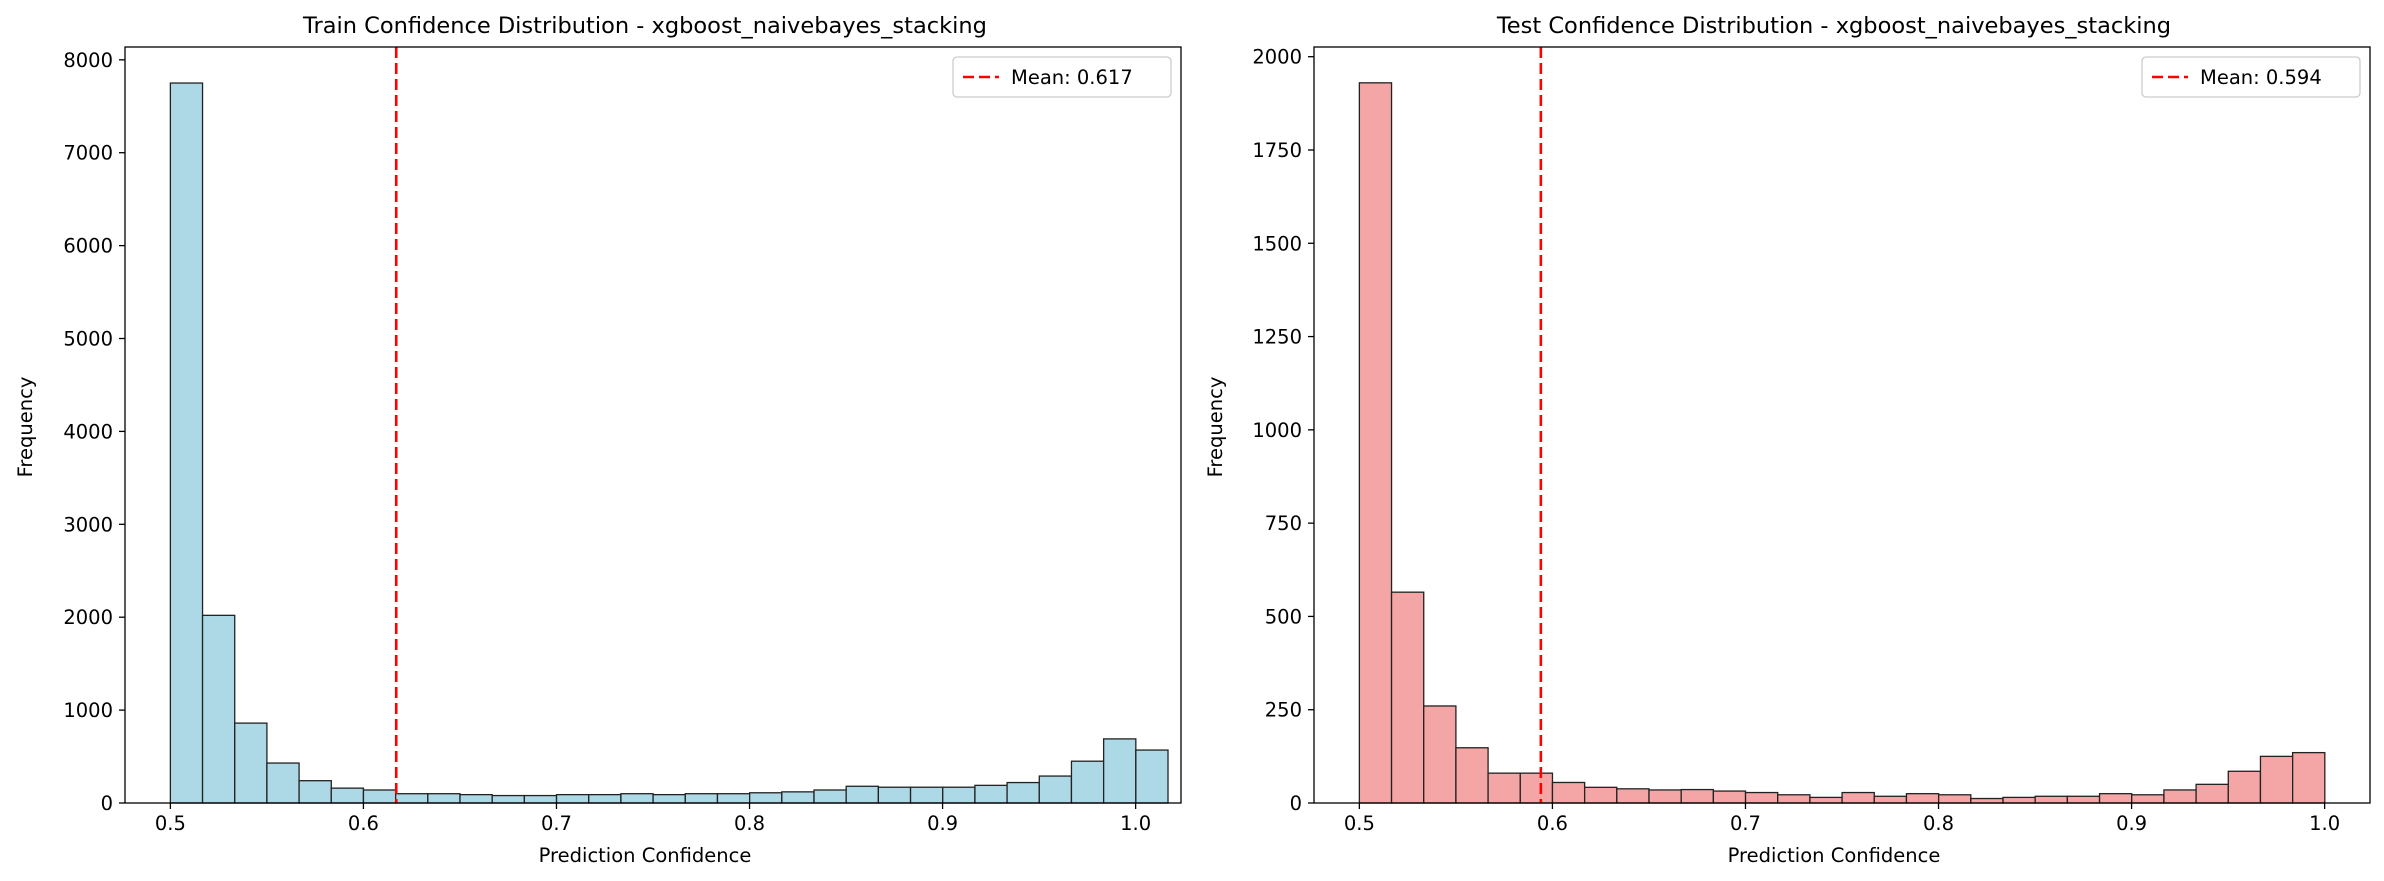  Describe the element at coordinates (1277, 337) in the screenshot. I see `y-tick-label: 1250` at that location.